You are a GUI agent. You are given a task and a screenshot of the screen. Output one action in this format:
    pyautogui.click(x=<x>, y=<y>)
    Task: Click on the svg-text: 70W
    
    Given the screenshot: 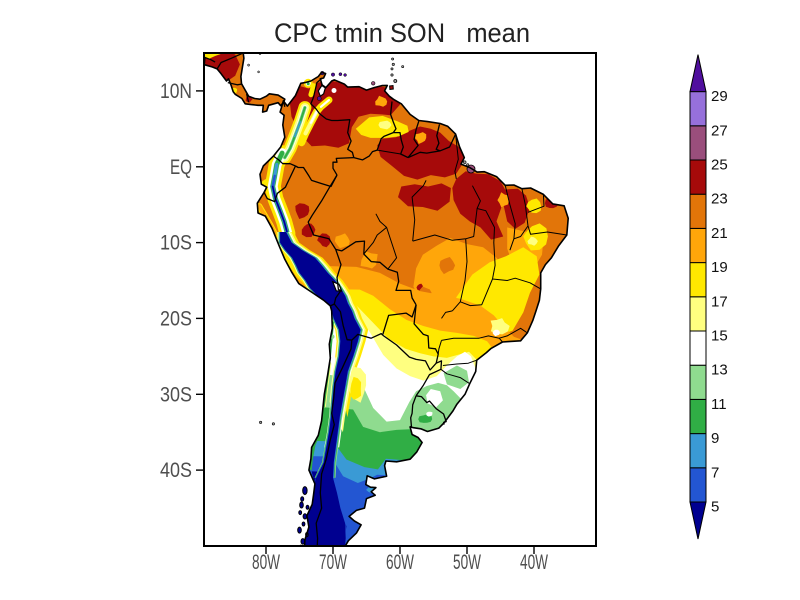 What is the action you would take?
    pyautogui.click(x=333, y=562)
    